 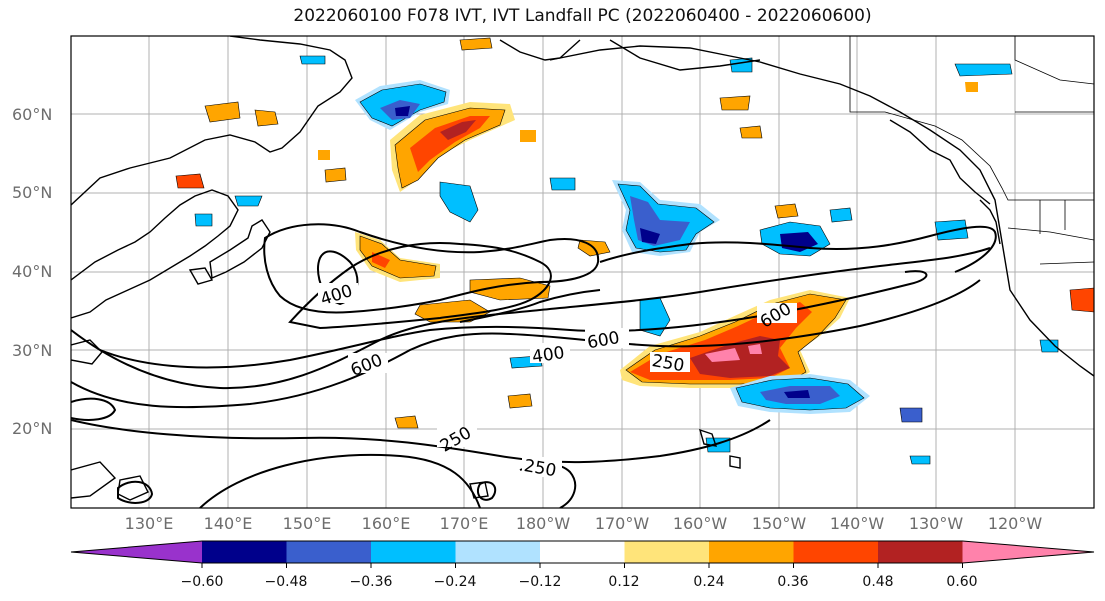 What do you see at coordinates (709, 582) in the screenshot?
I see `colorbar-tick-label: 0.24` at bounding box center [709, 582].